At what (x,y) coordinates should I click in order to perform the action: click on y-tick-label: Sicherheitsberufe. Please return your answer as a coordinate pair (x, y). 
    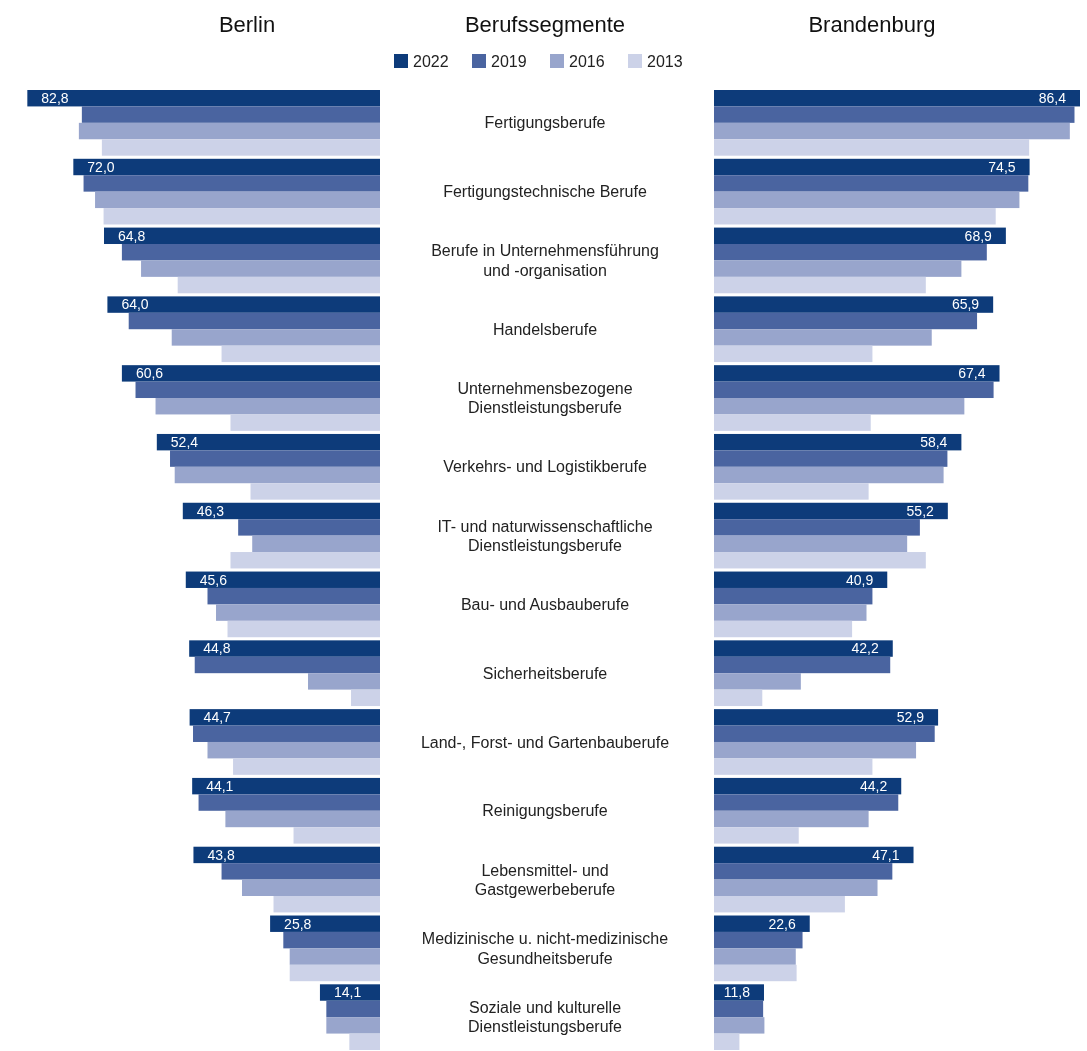
    Looking at the image, I should click on (545, 673).